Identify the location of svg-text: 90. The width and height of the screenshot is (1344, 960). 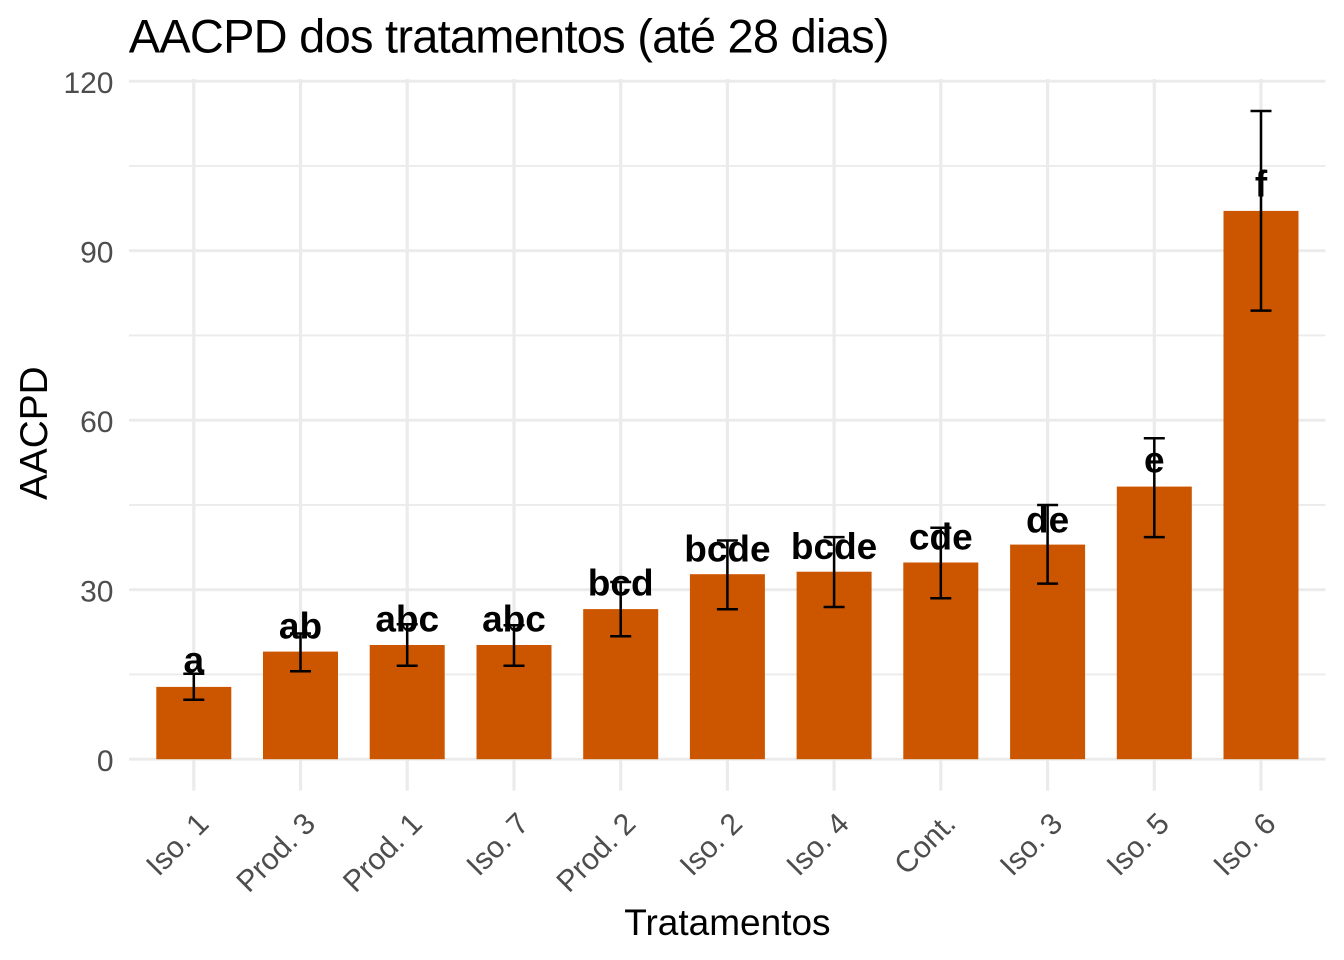
(96, 252).